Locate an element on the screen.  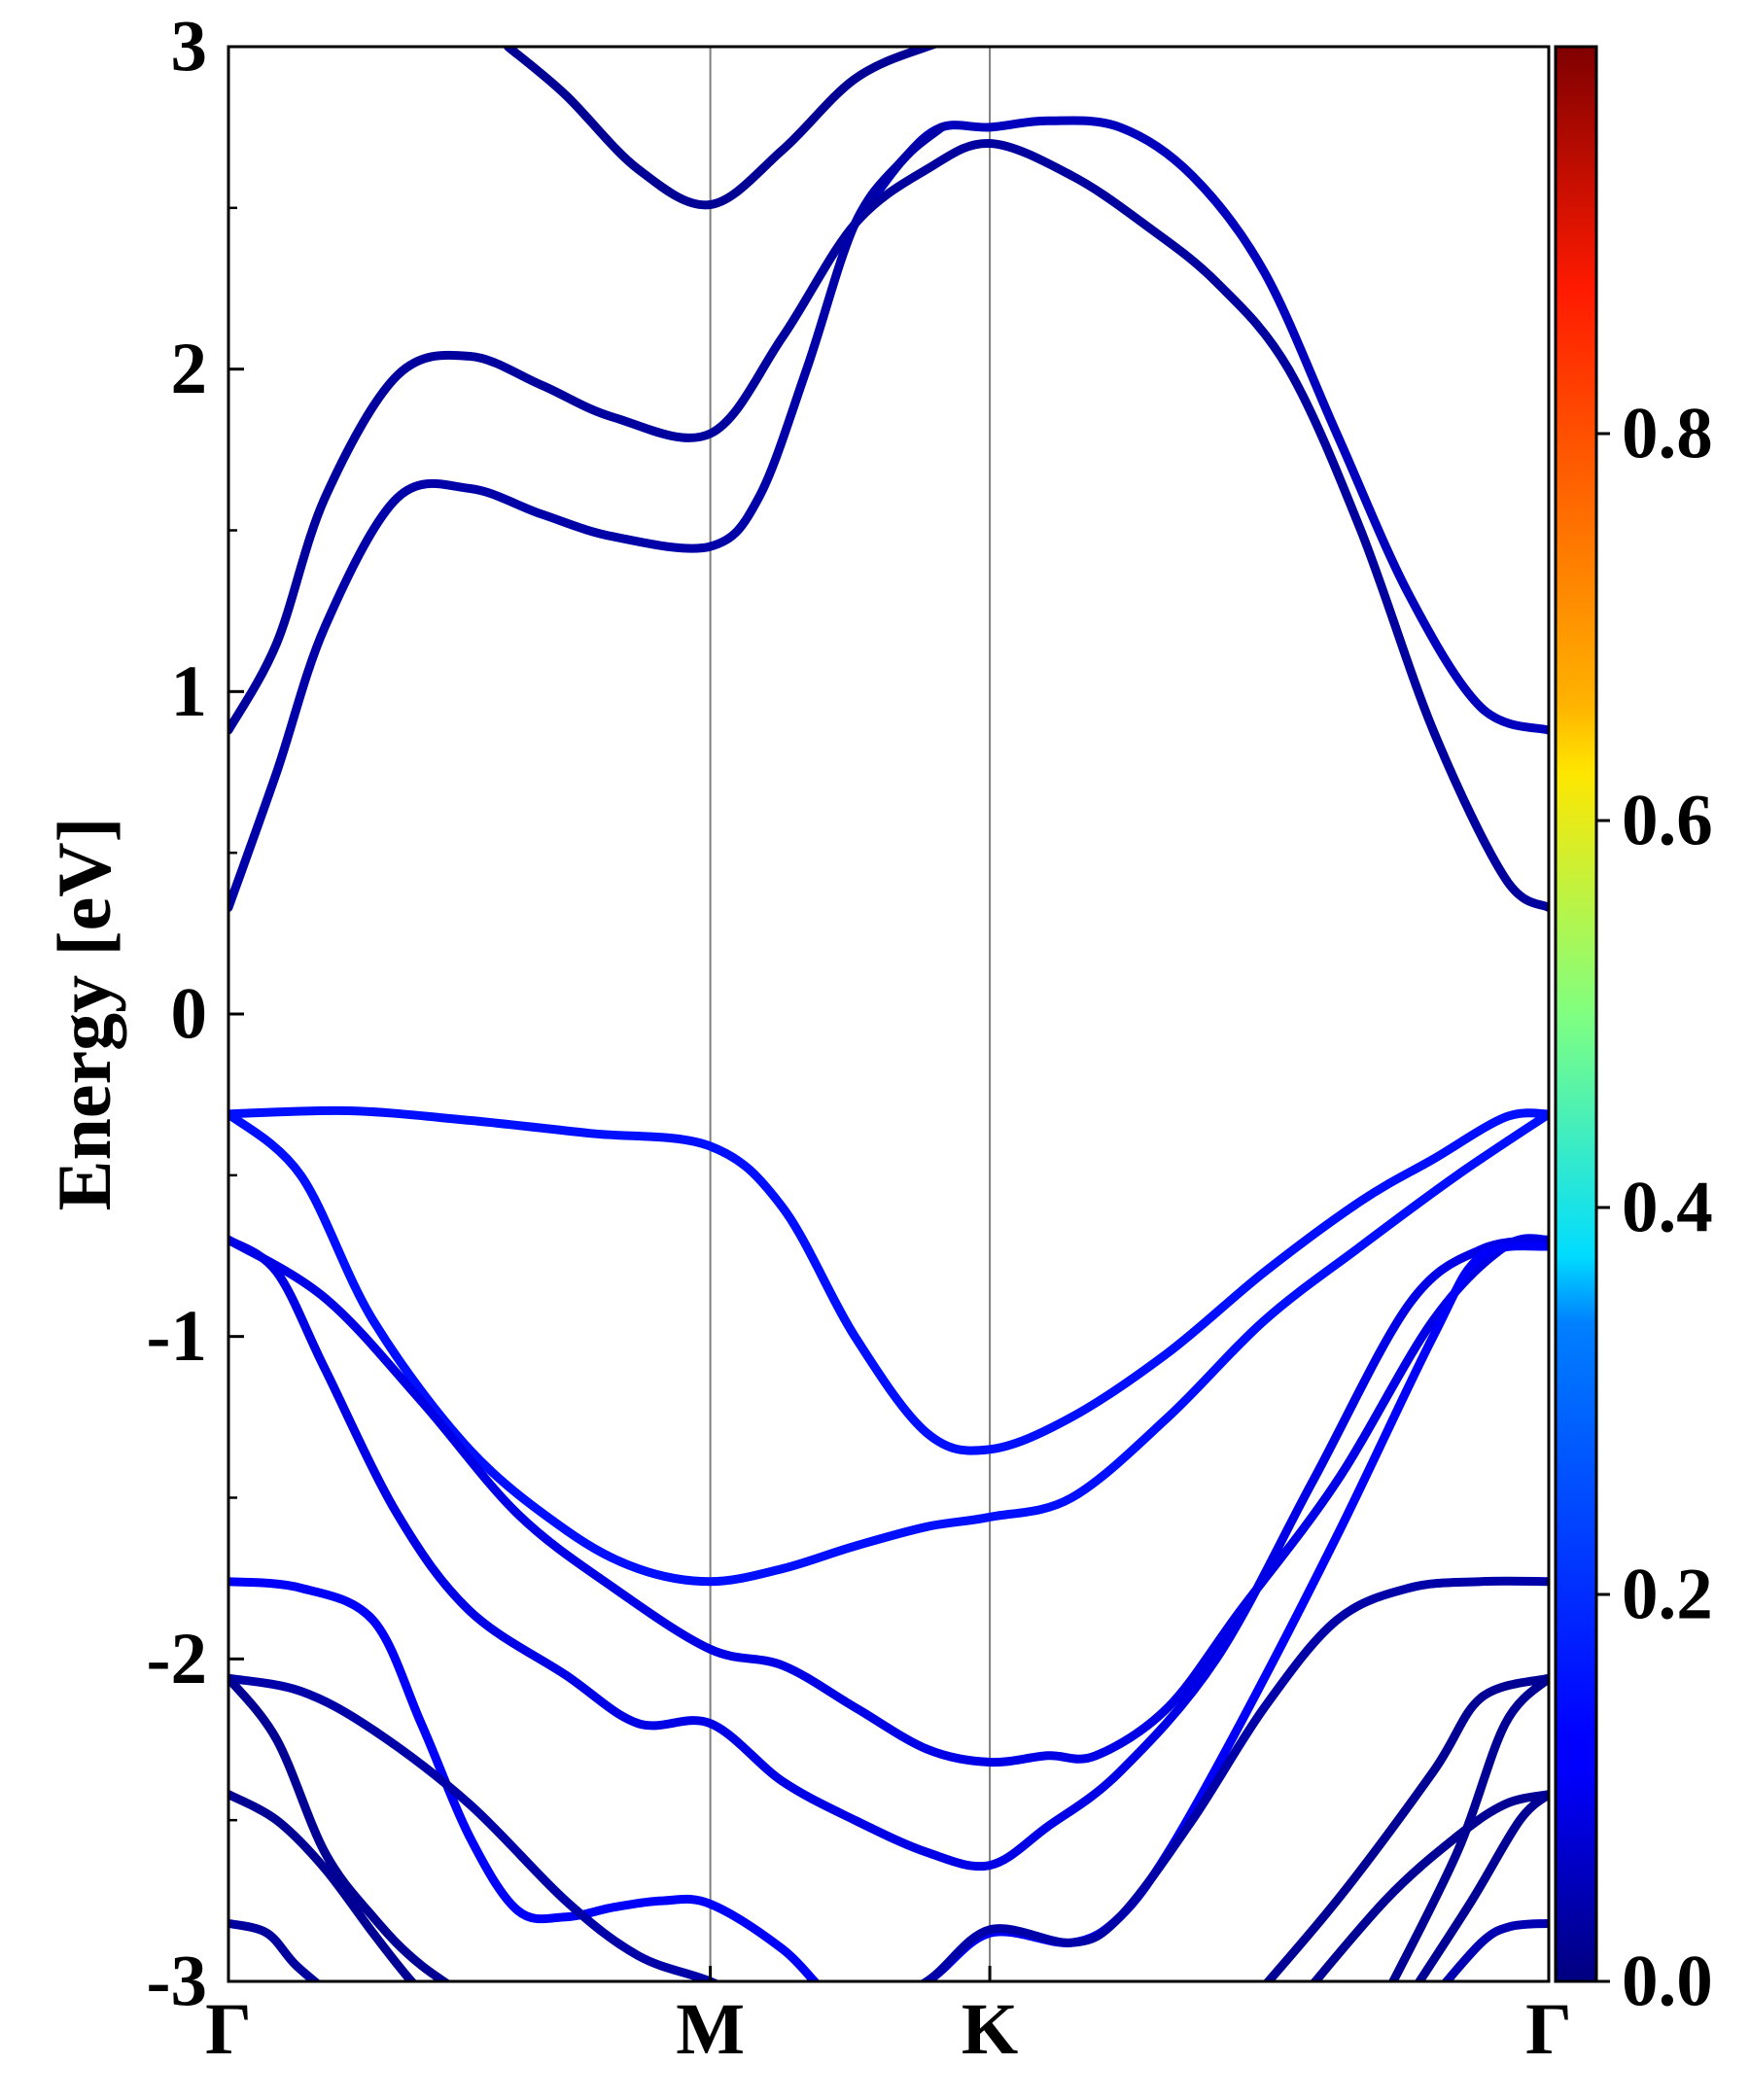
kpoint-divider-lines is located at coordinates (850, 1014).